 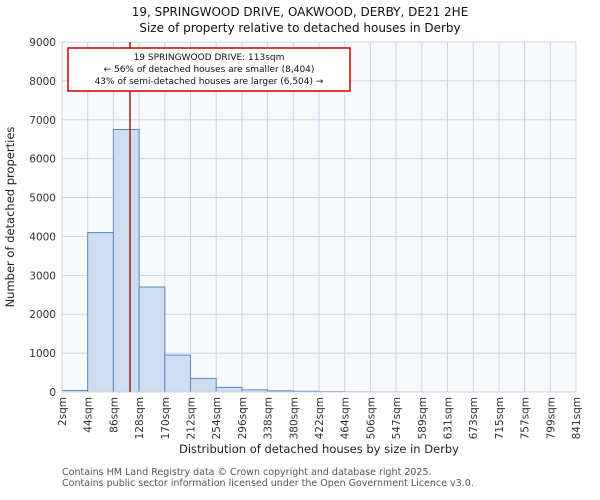 I want to click on y-tick-label: 2000, so click(x=42, y=315).